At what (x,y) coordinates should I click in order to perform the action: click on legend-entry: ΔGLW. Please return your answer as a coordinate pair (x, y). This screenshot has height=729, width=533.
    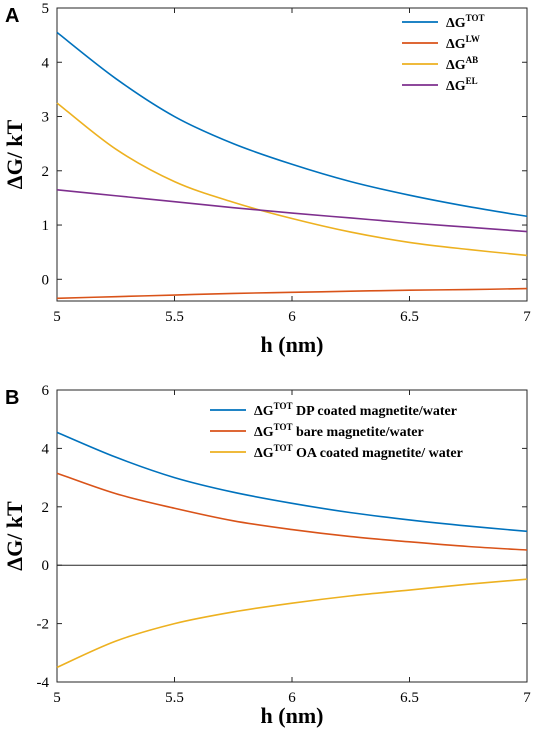
    Looking at the image, I should click on (463, 43).